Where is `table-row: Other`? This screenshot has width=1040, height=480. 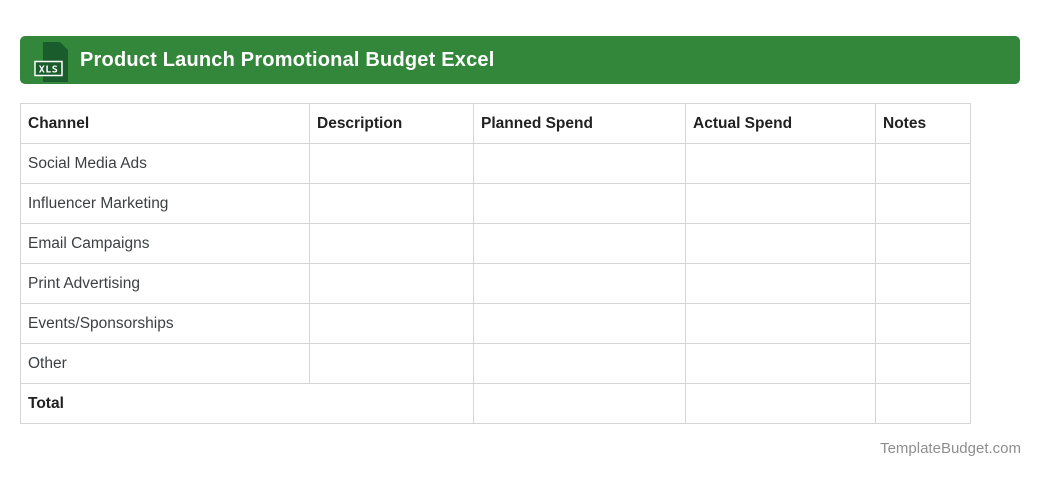
table-row: Other is located at coordinates (495, 363).